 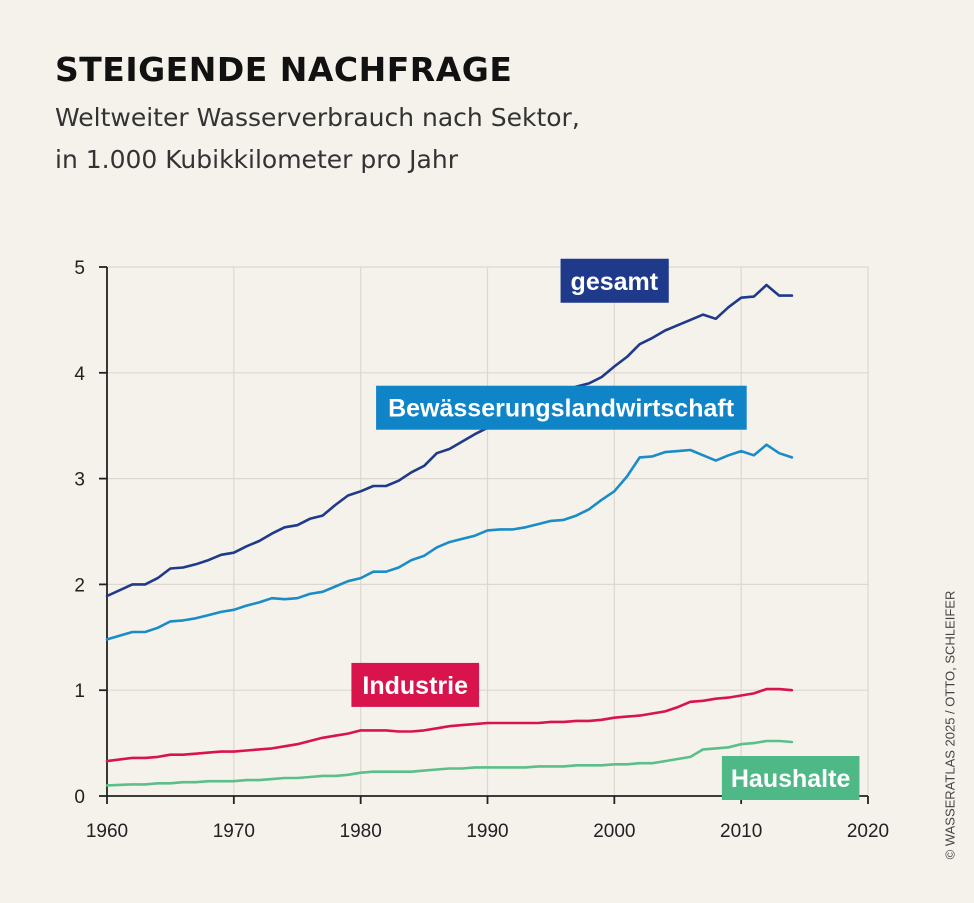 What do you see at coordinates (487, 831) in the screenshot?
I see `x-tick-label-1990: 1990` at bounding box center [487, 831].